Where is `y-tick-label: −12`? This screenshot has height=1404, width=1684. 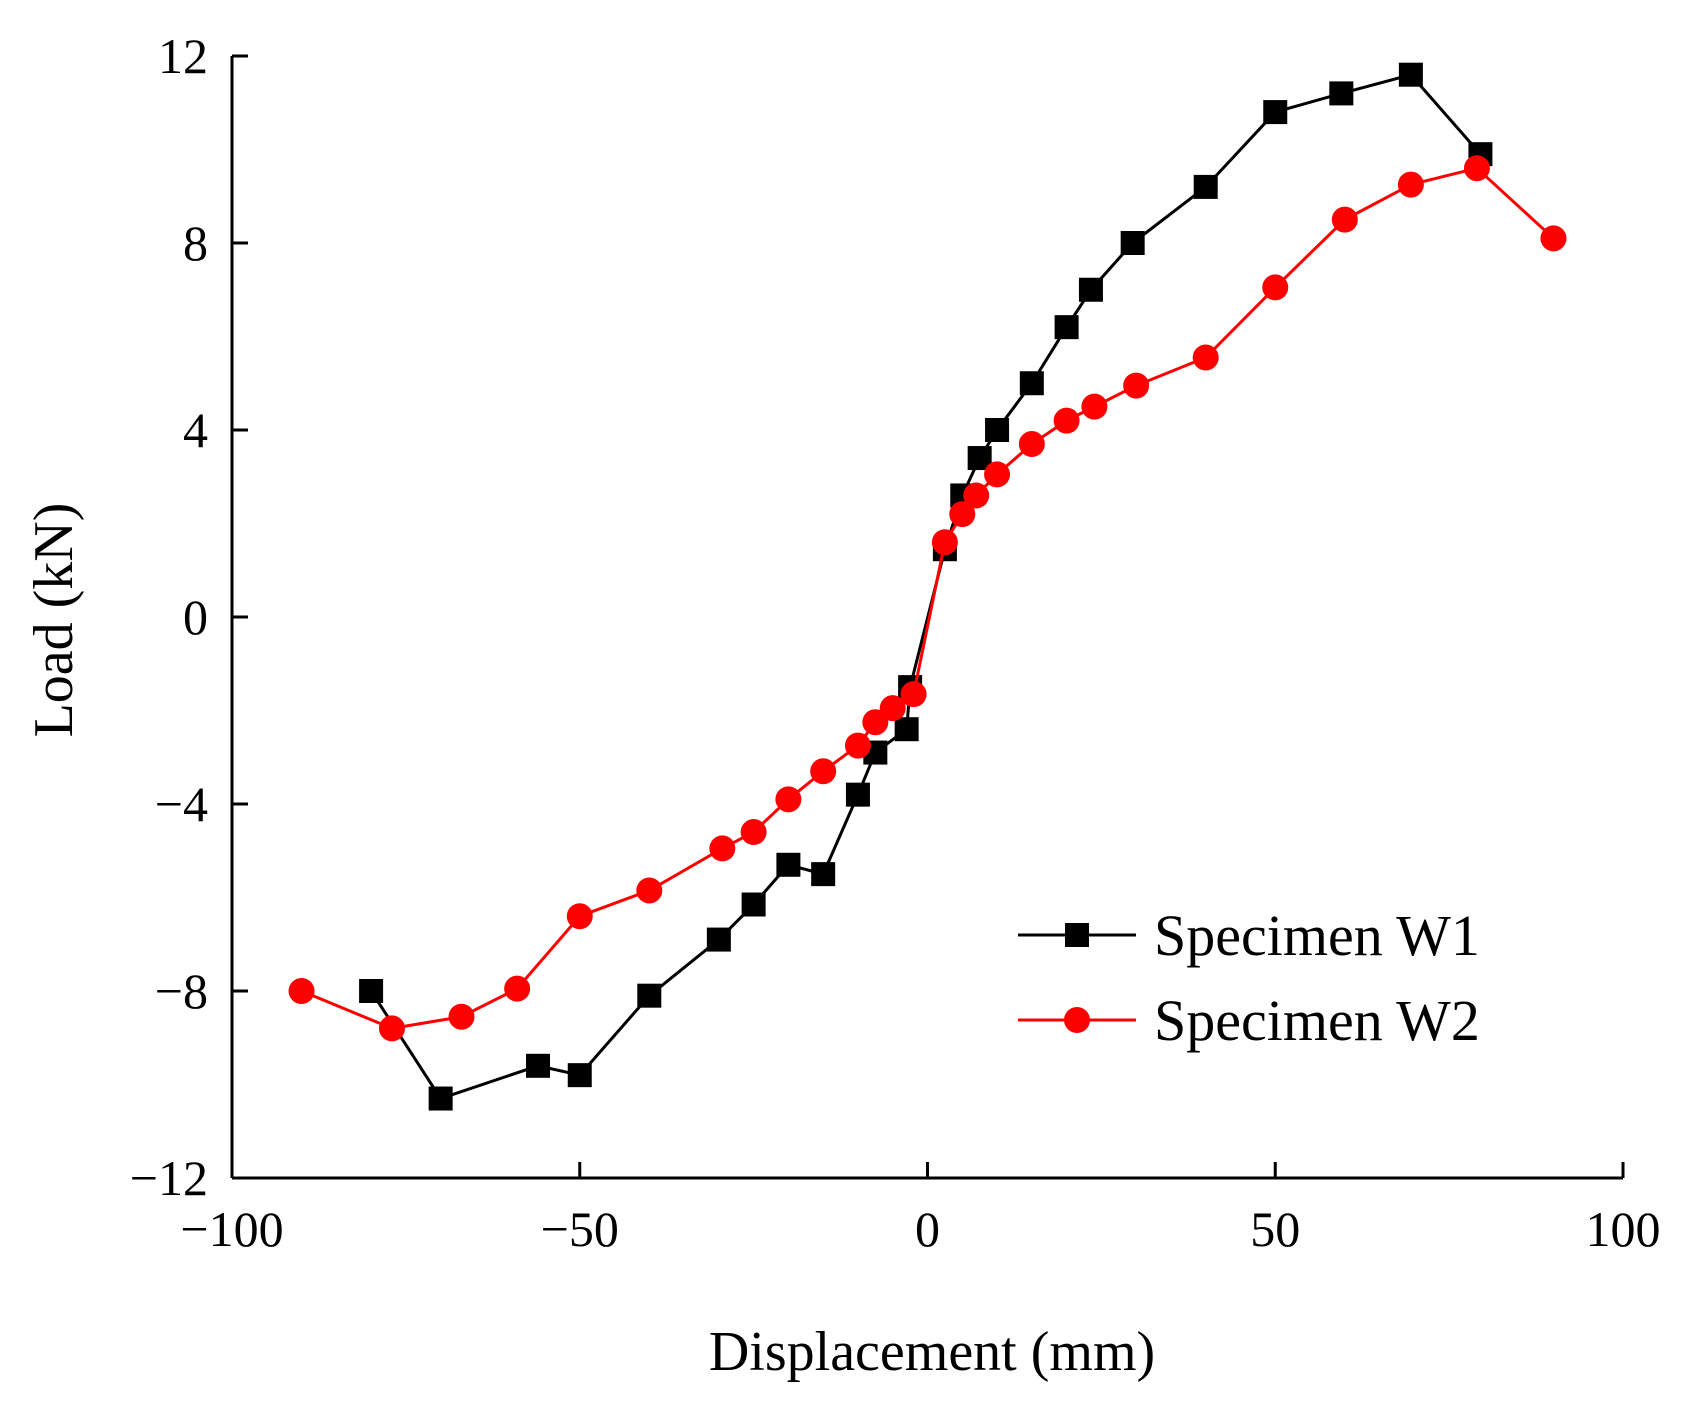 y-tick-label: −12 is located at coordinates (169, 1178).